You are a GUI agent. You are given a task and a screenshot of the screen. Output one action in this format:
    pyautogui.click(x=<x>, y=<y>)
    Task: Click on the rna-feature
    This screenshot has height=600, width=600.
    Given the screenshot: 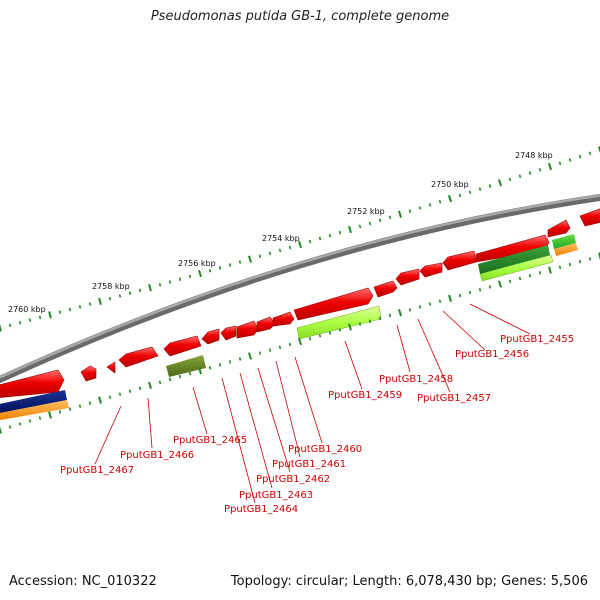 What is the action you would take?
    pyautogui.click(x=339, y=322)
    